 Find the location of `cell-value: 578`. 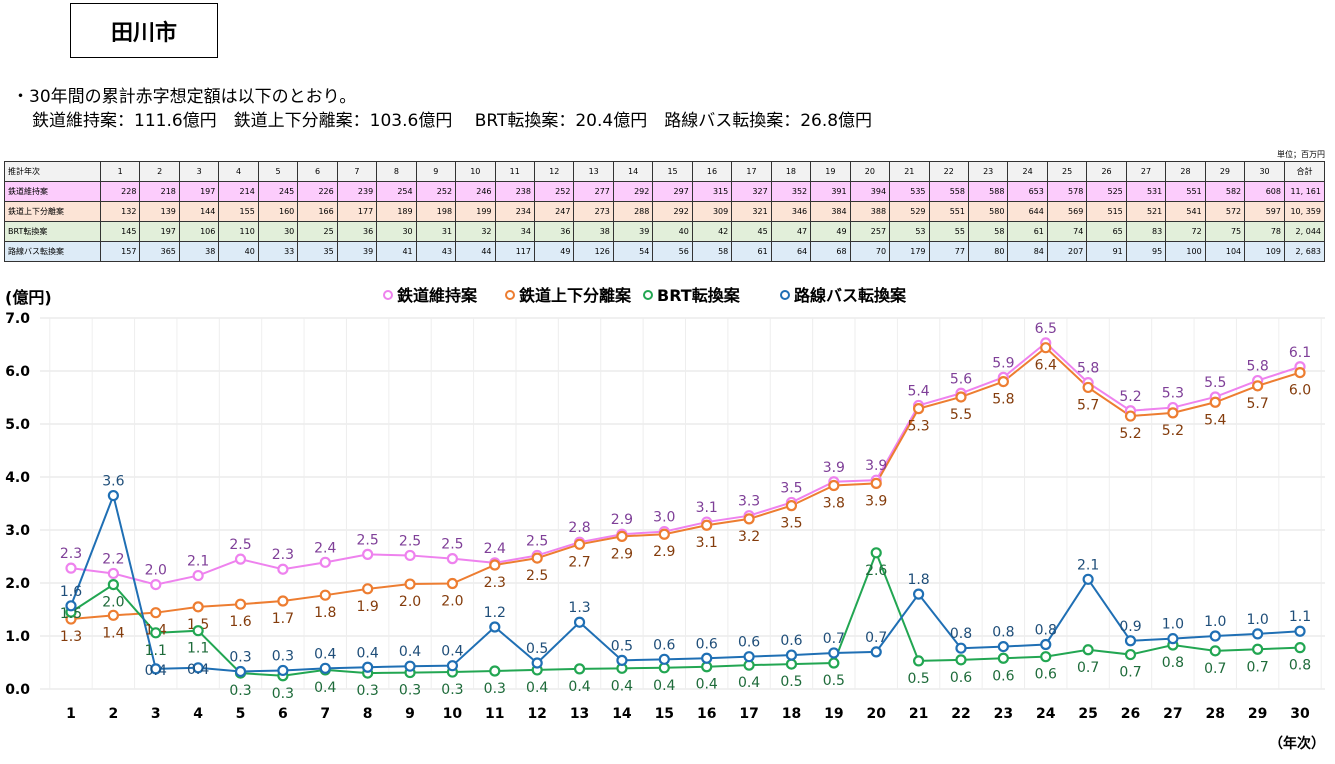

cell-value: 578 is located at coordinates (1067, 191).